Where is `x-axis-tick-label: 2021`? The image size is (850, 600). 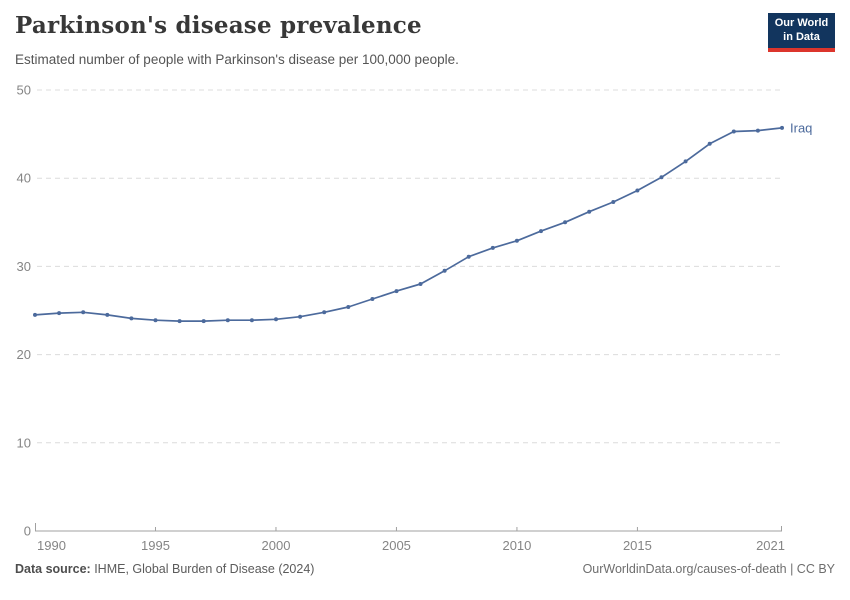 x-axis-tick-label: 2021 is located at coordinates (770, 545).